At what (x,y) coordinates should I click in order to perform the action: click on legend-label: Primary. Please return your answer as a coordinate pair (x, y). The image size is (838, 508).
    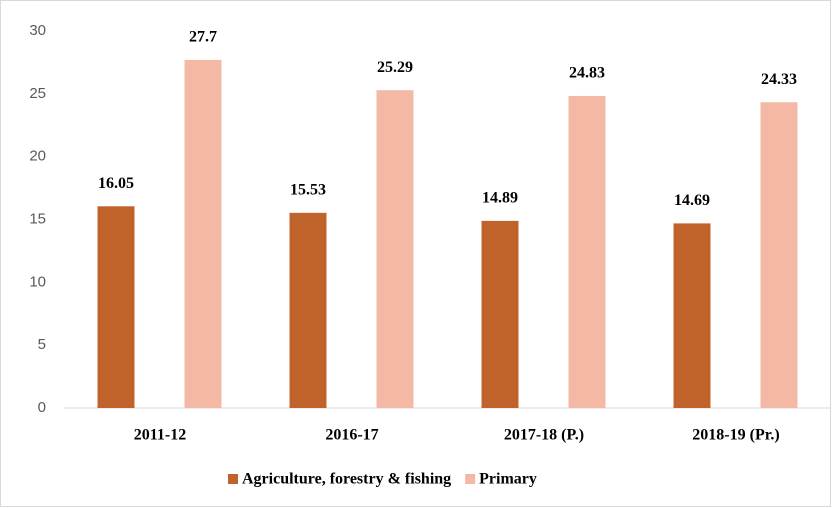
    Looking at the image, I should click on (508, 479).